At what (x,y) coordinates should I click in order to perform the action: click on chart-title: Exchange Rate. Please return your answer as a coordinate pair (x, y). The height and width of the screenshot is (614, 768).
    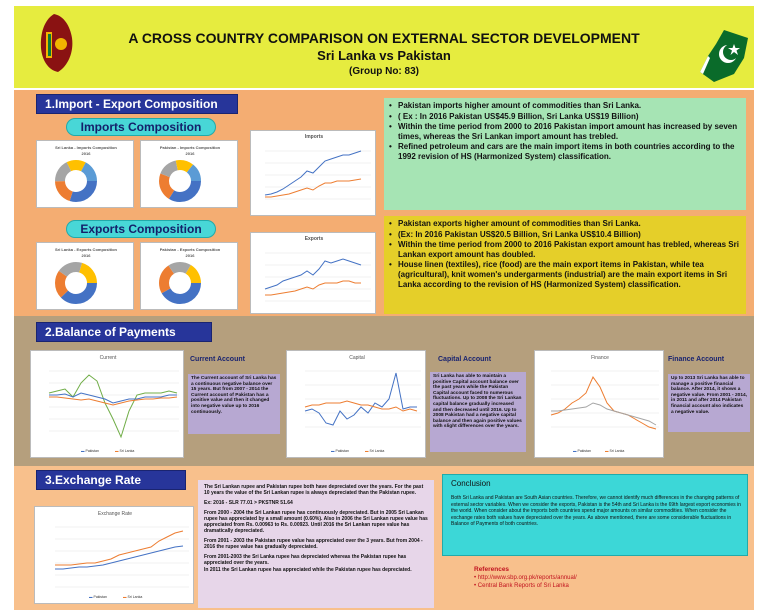
    Looking at the image, I should click on (115, 514).